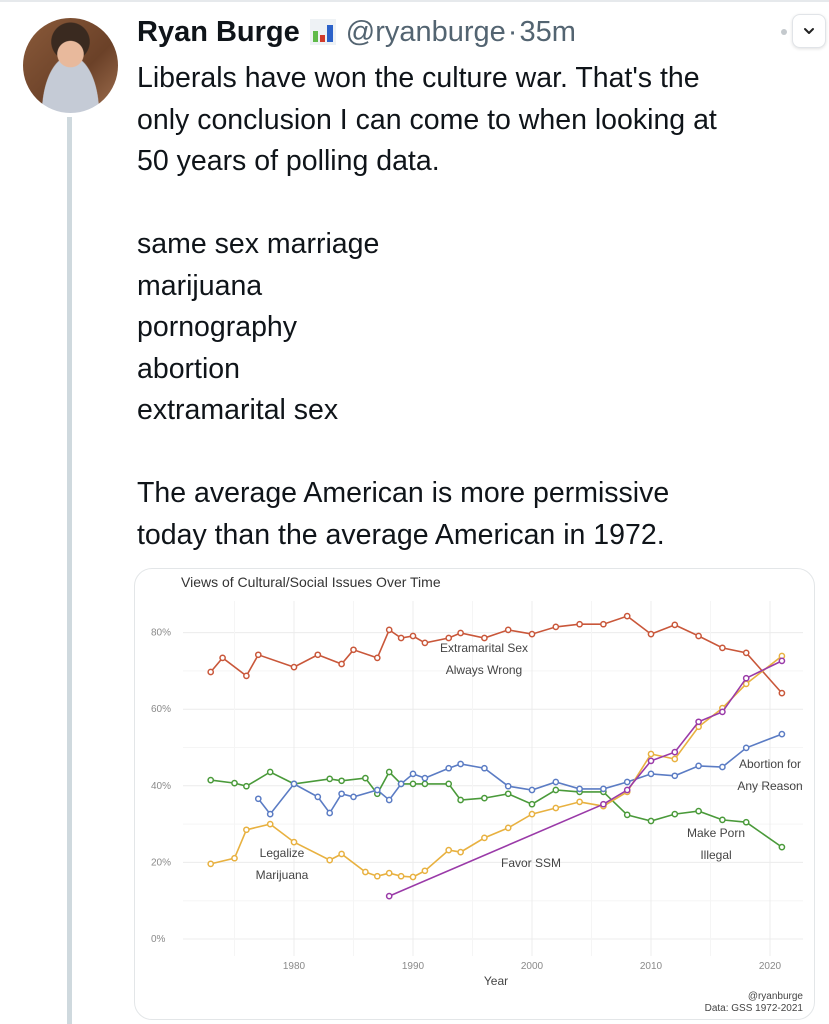 The height and width of the screenshot is (1024, 829). I want to click on tweet-line: extramarital sex, so click(238, 410).